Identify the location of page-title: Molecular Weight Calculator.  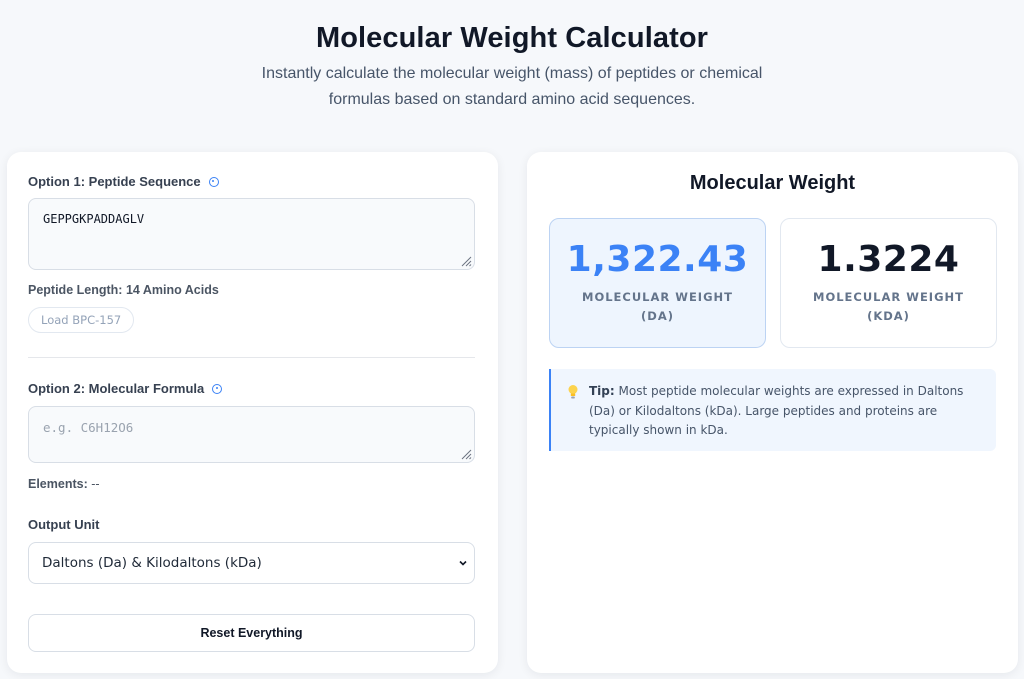
(512, 38).